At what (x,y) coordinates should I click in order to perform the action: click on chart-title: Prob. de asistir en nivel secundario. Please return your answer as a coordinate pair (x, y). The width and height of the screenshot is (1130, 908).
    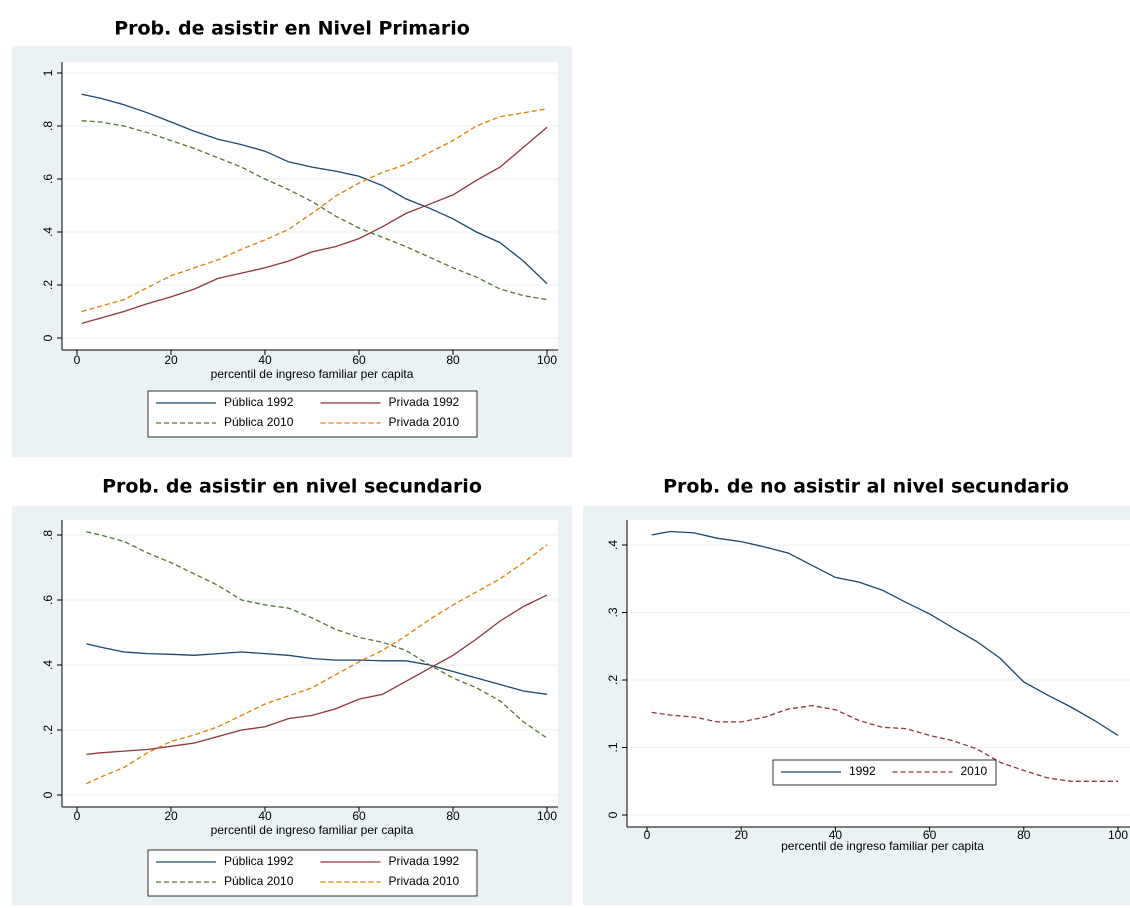
    Looking at the image, I should click on (292, 487).